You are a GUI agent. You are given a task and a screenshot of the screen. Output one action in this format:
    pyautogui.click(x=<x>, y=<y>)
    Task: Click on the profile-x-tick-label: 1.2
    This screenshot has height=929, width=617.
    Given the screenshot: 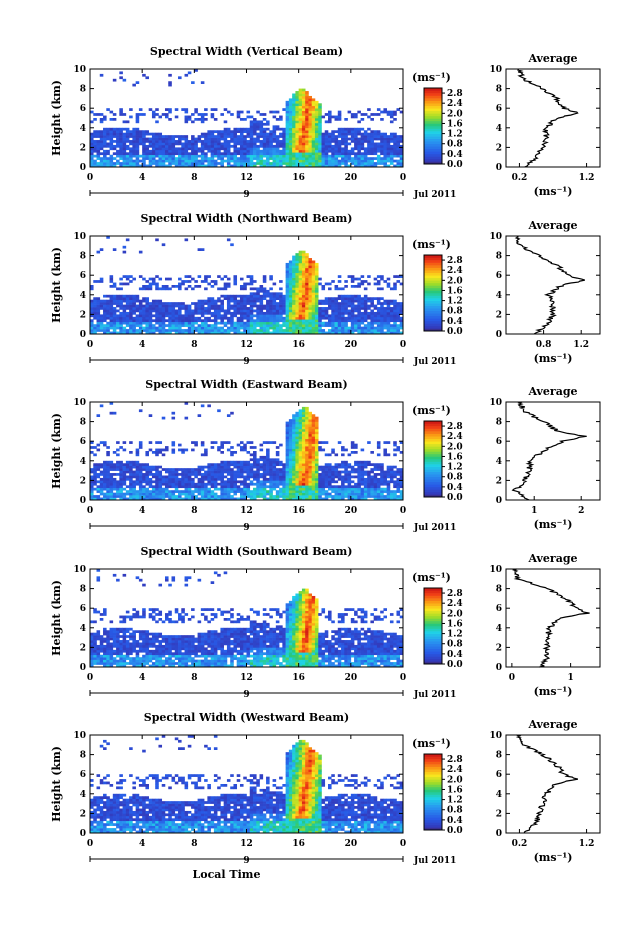 What is the action you would take?
    pyautogui.click(x=587, y=844)
    